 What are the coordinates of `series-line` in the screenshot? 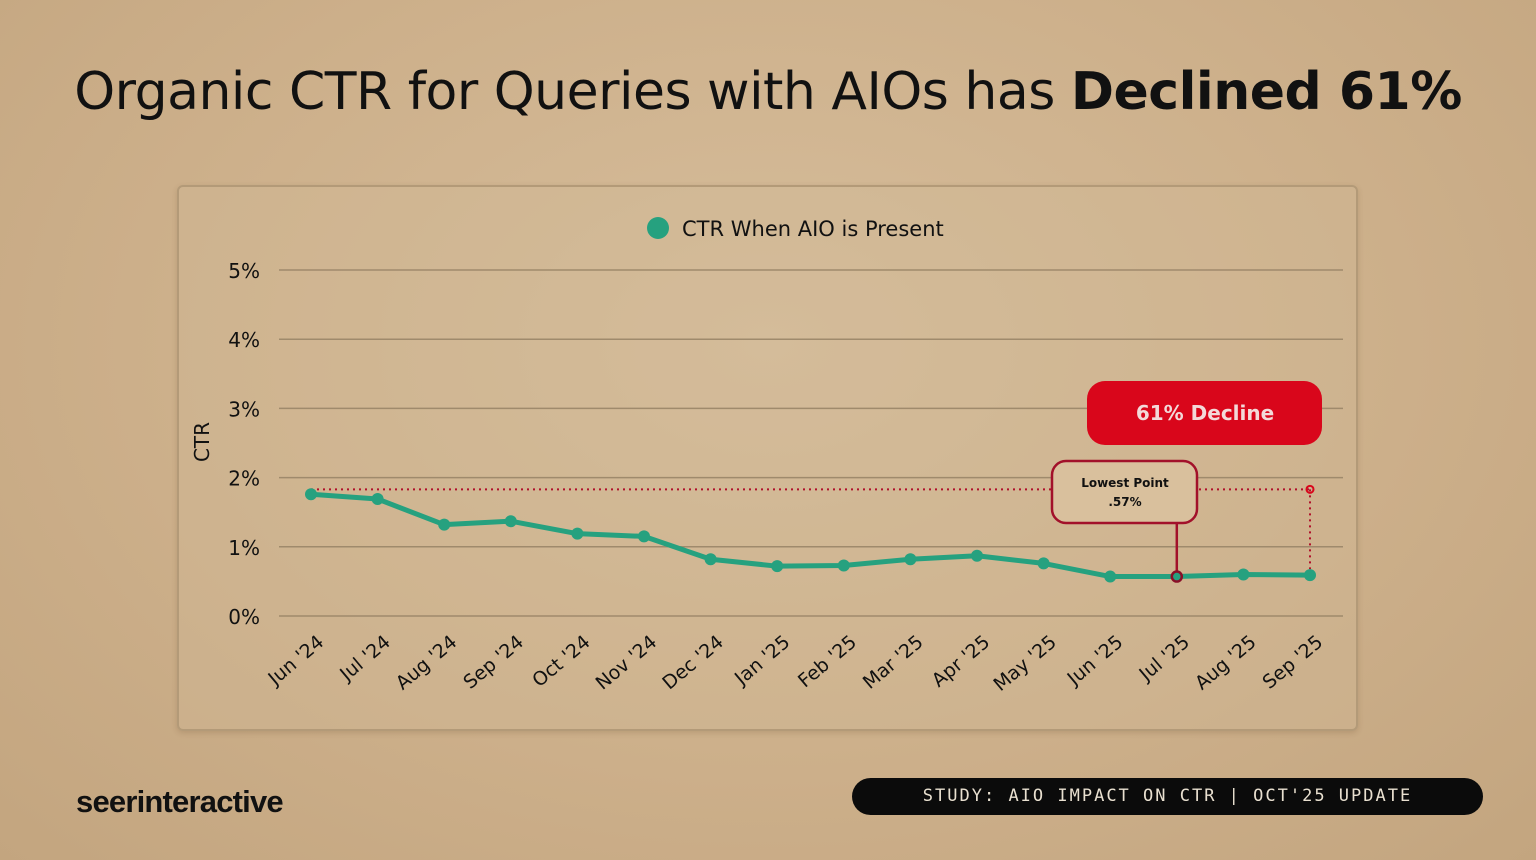 It's located at (810, 535).